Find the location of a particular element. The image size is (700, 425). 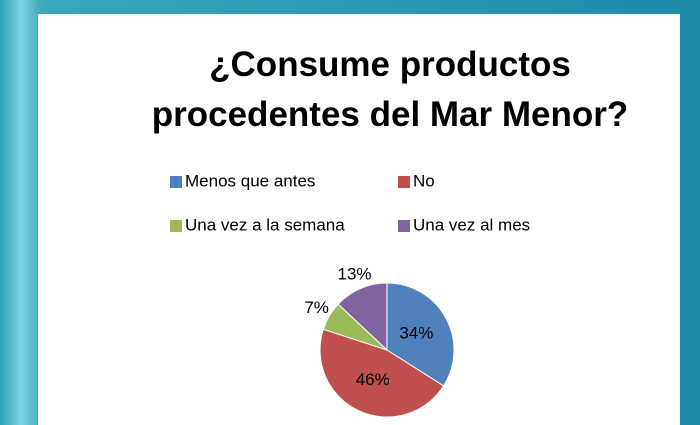

legend-label: No is located at coordinates (424, 180).